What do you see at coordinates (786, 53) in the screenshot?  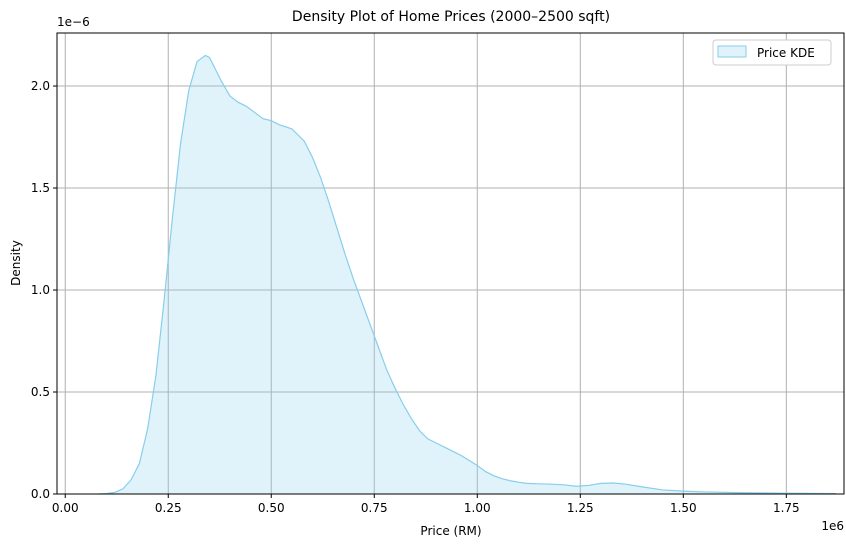 I see `legend-entry-price-kde: Price KDE` at bounding box center [786, 53].